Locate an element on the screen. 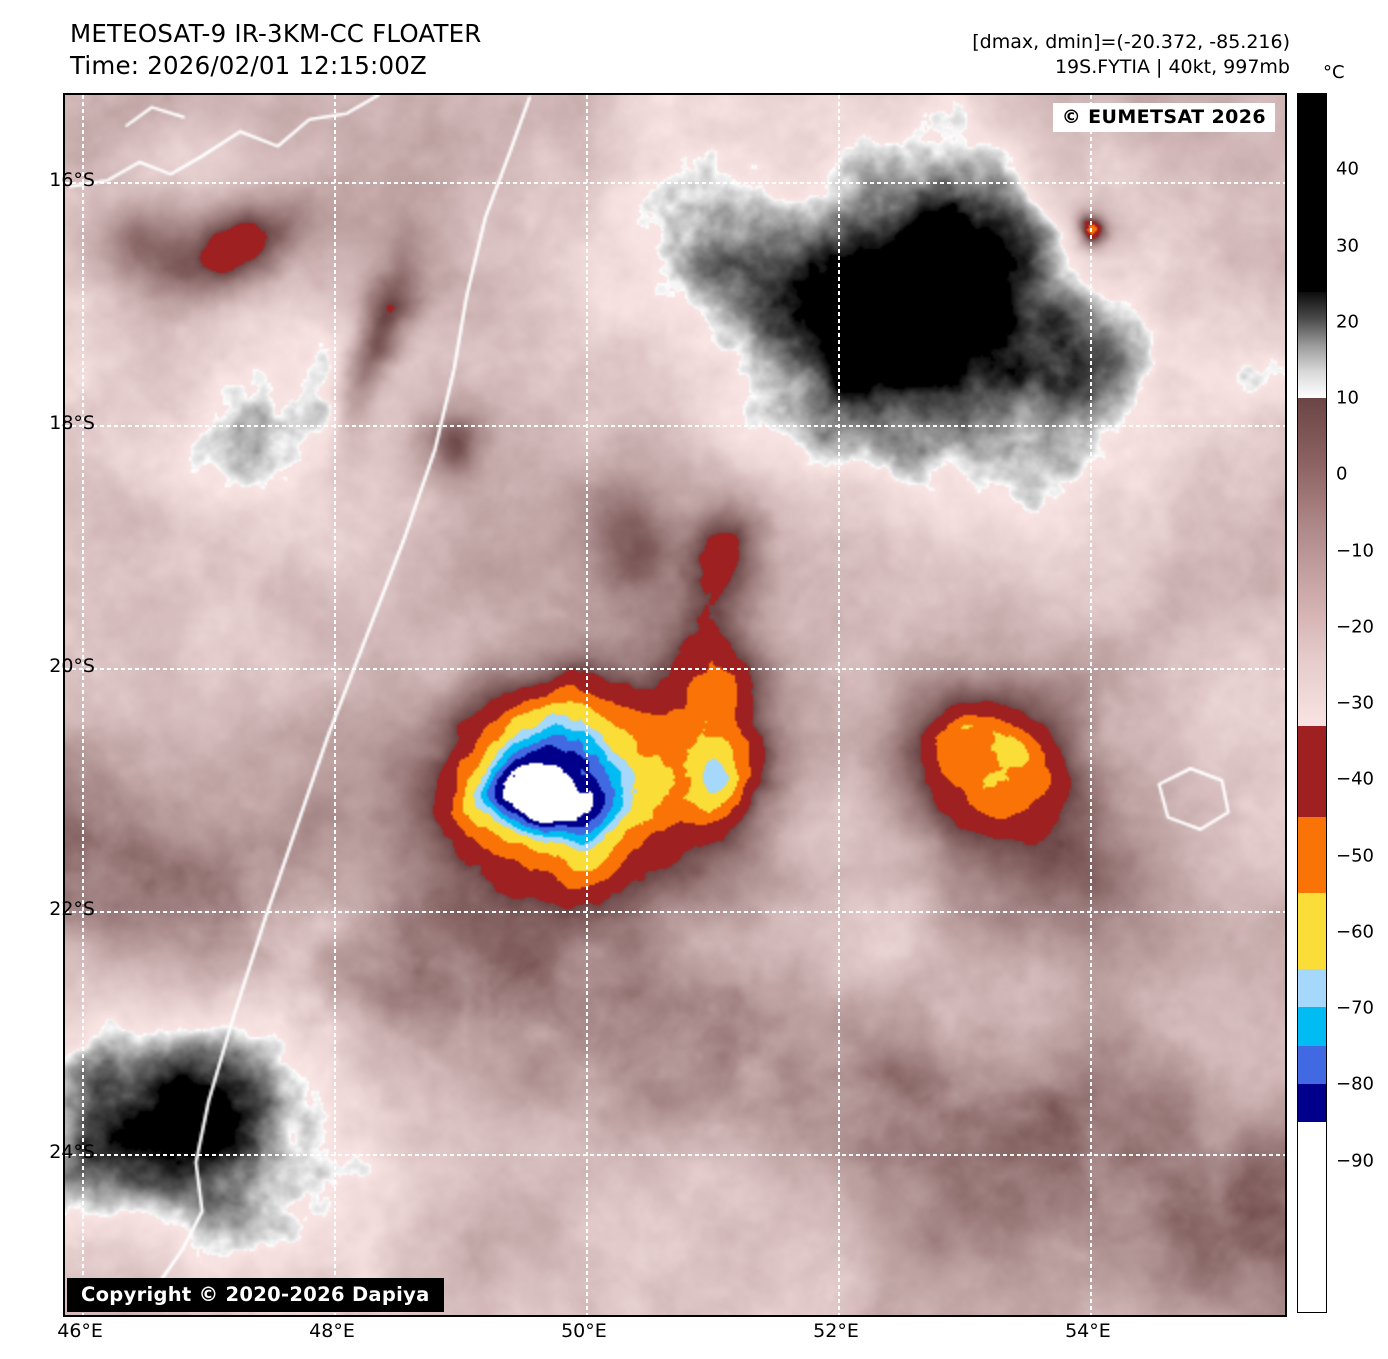  xtick-48: 48°E is located at coordinates (332, 1331).